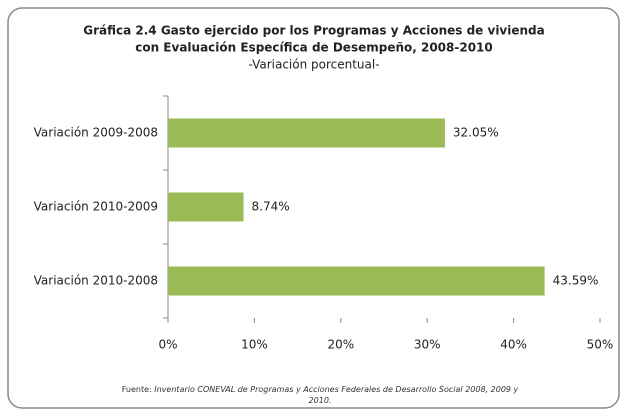  I want to click on y-tick-label: Variación 2010-2009, so click(96, 207).